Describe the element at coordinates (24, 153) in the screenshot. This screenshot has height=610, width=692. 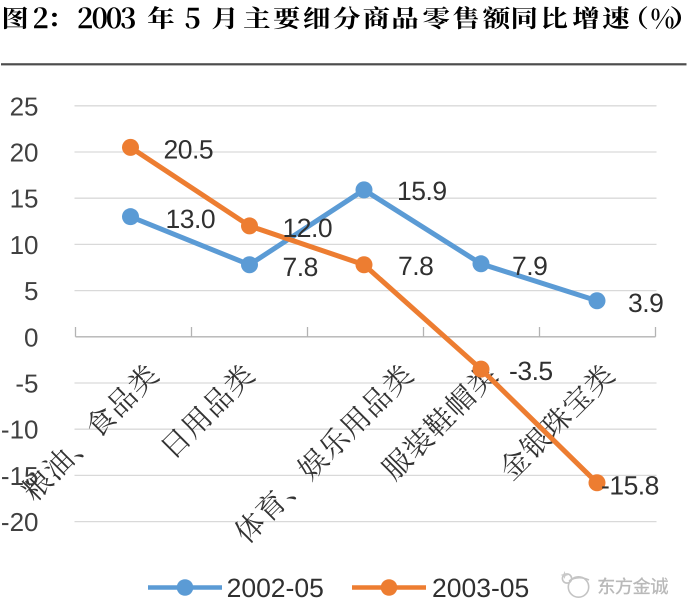
I see `svg-text: 20` at that location.